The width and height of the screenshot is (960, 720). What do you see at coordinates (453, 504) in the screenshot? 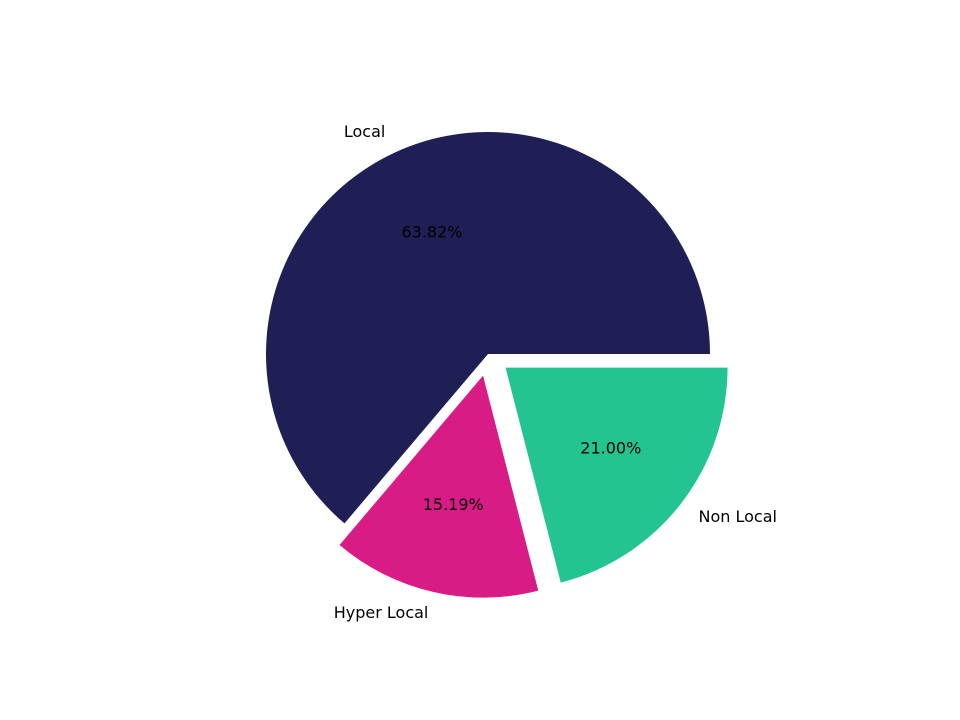
I see `value-label: 15.19%` at bounding box center [453, 504].